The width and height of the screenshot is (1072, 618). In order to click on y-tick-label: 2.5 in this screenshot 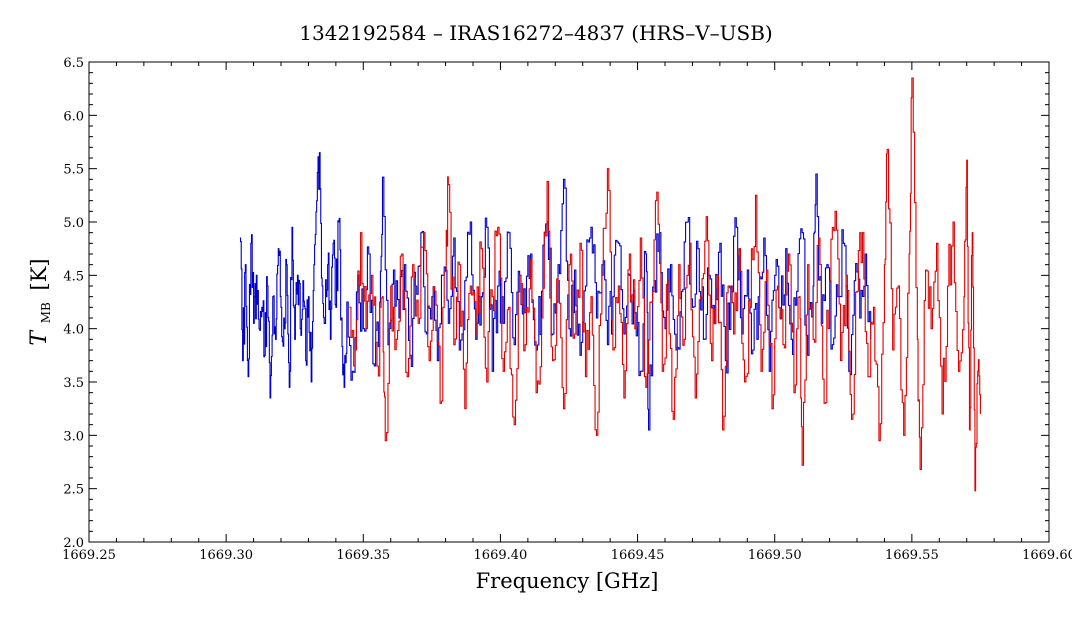, I will do `click(73, 490)`.